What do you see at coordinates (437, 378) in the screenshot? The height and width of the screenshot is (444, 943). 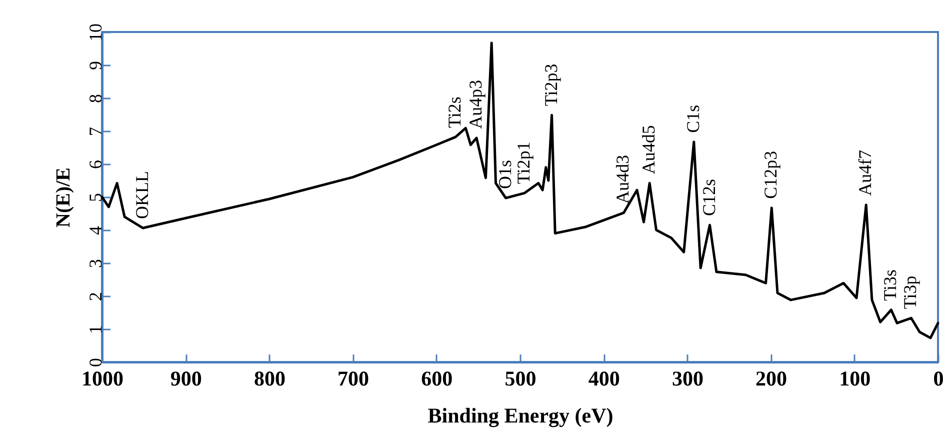 I see `x-tick-label: 600` at bounding box center [437, 378].